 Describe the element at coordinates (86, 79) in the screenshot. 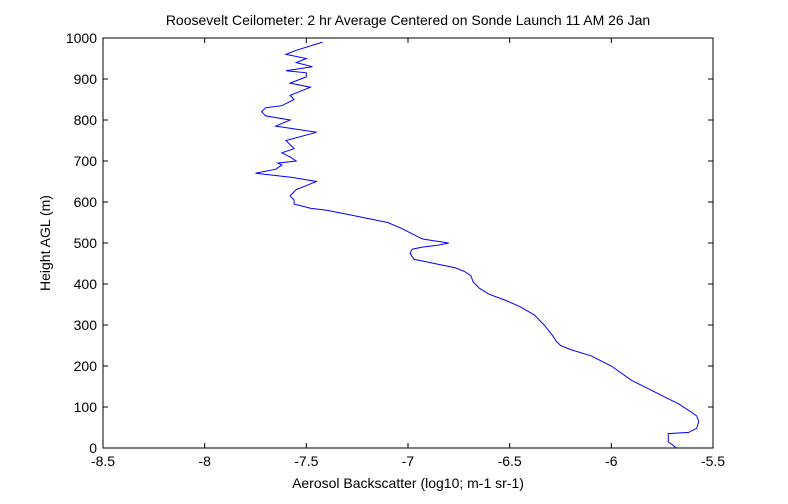

I see `y-tick-label: 900` at that location.